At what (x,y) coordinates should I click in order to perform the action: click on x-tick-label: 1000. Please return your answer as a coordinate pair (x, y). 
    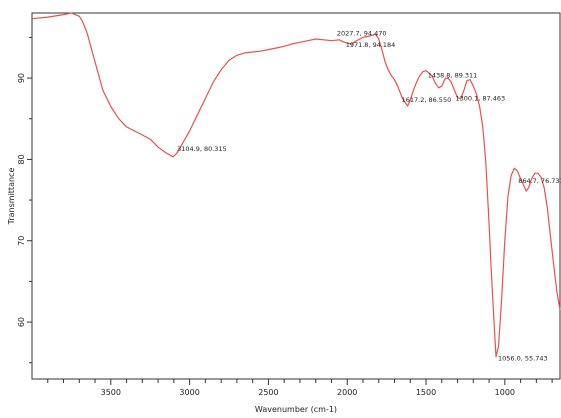
    Looking at the image, I should click on (505, 392).